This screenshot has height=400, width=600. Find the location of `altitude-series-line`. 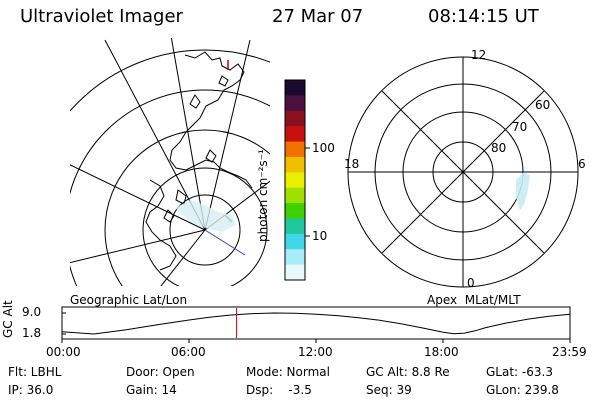

altitude-series-line is located at coordinates (316, 323).